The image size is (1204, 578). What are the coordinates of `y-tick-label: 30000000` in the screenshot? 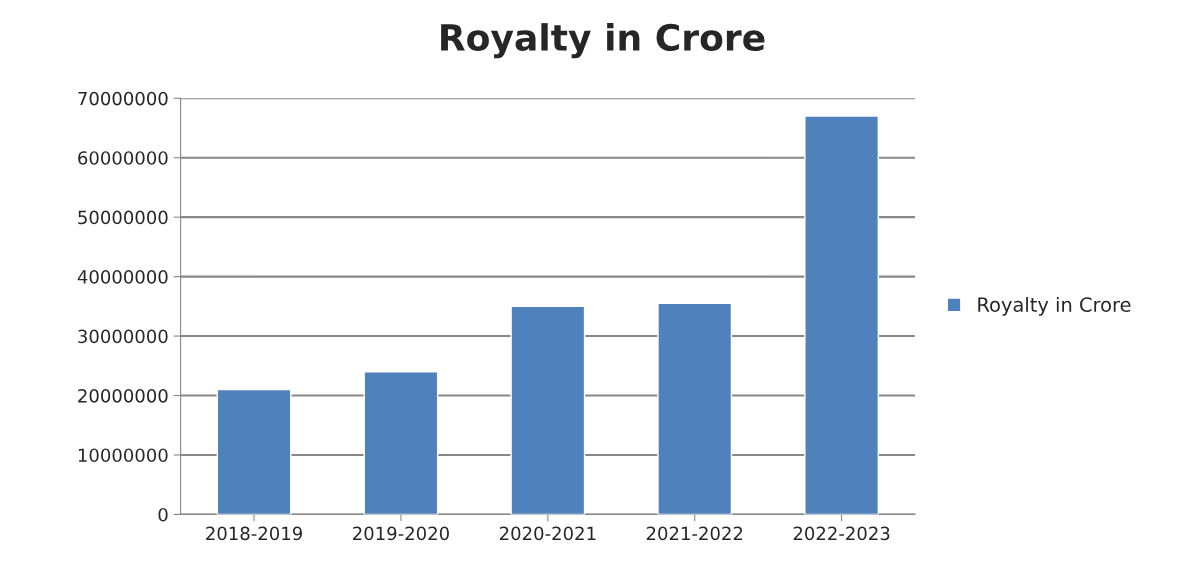 It's located at (123, 336).